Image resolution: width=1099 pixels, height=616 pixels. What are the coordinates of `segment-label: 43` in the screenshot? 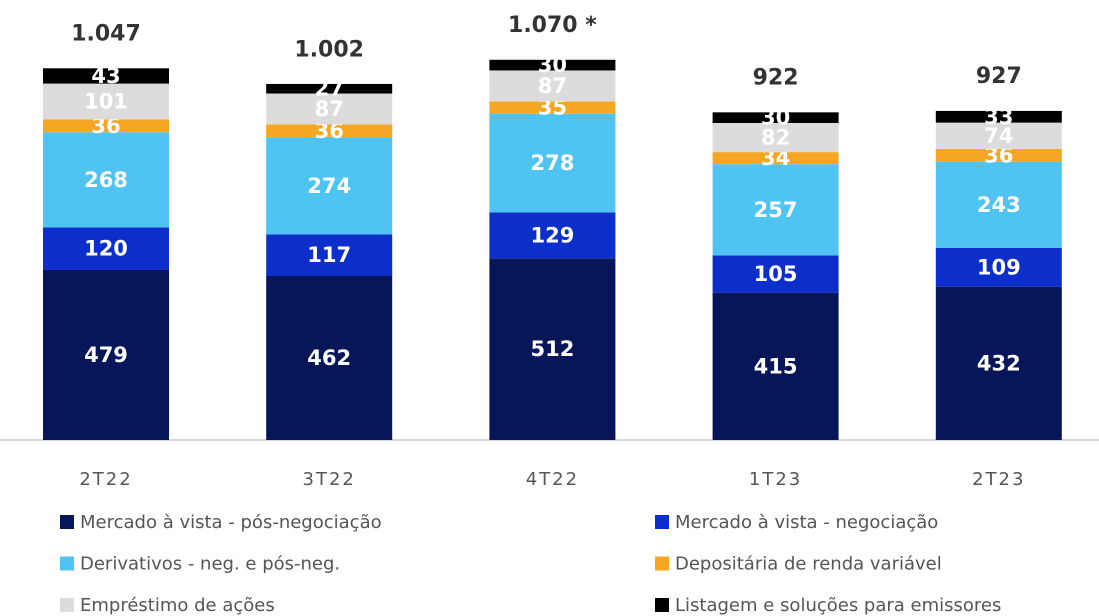 It's located at (105, 76).